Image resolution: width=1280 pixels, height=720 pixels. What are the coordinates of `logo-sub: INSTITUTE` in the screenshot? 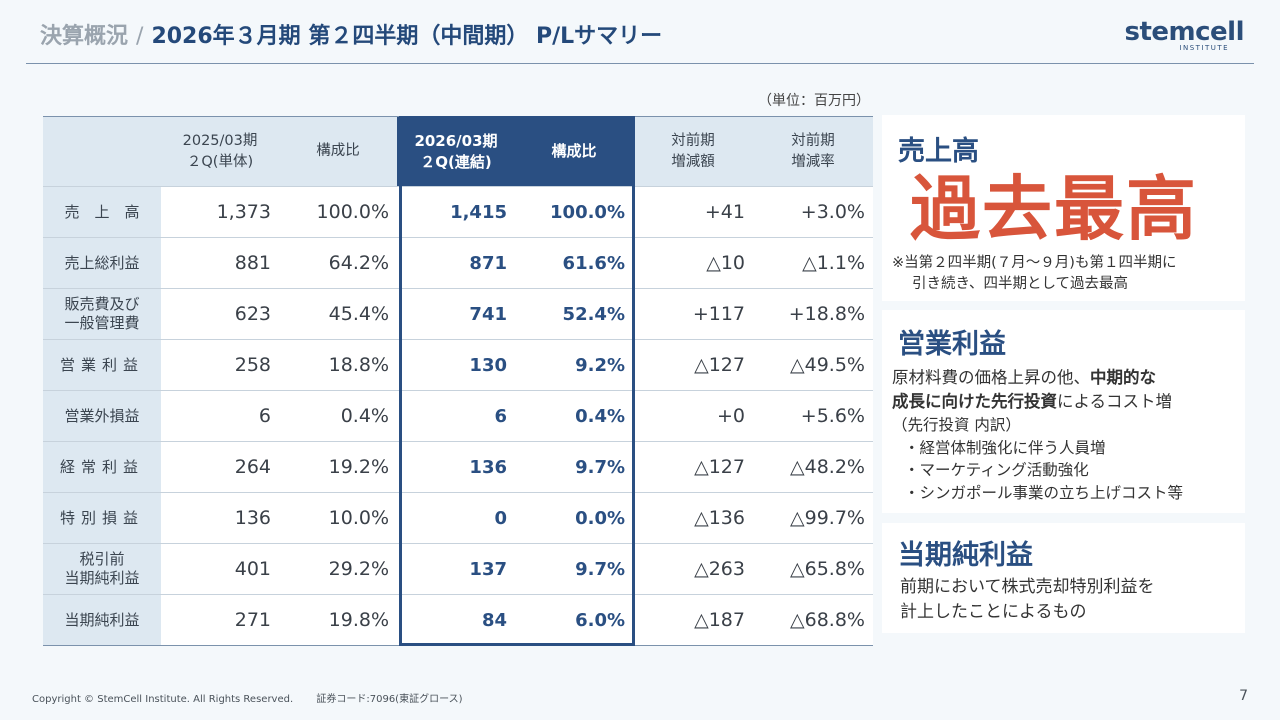 It's located at (1204, 48).